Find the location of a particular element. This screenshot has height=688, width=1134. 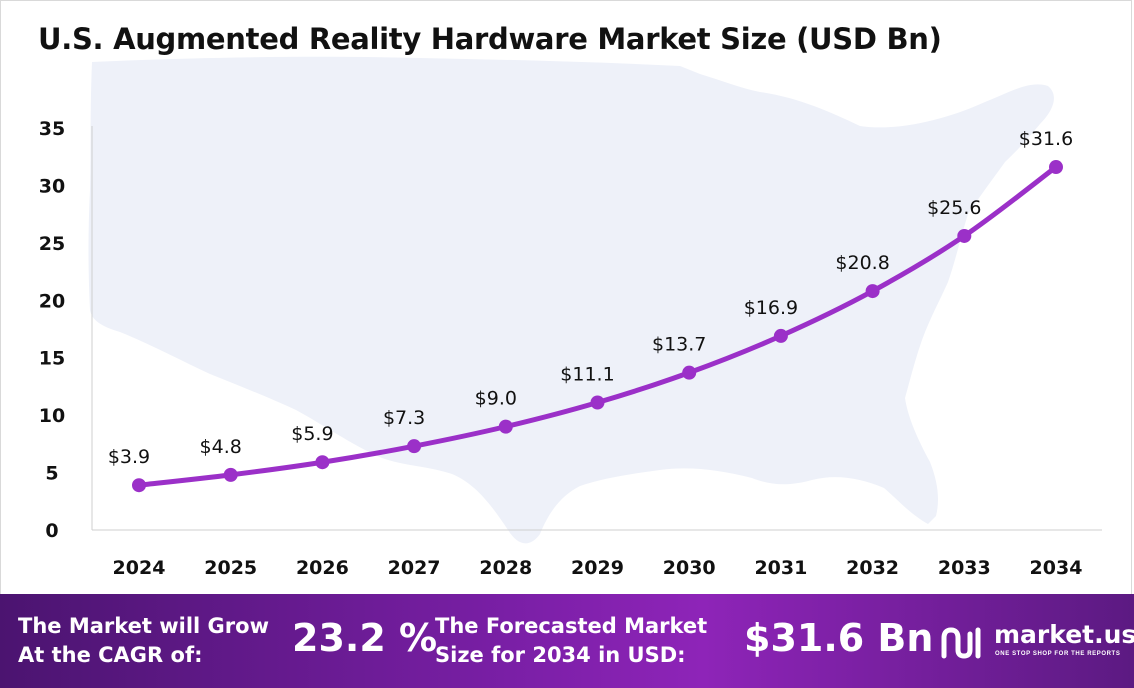

x-tick-label: 2025 is located at coordinates (230, 568).